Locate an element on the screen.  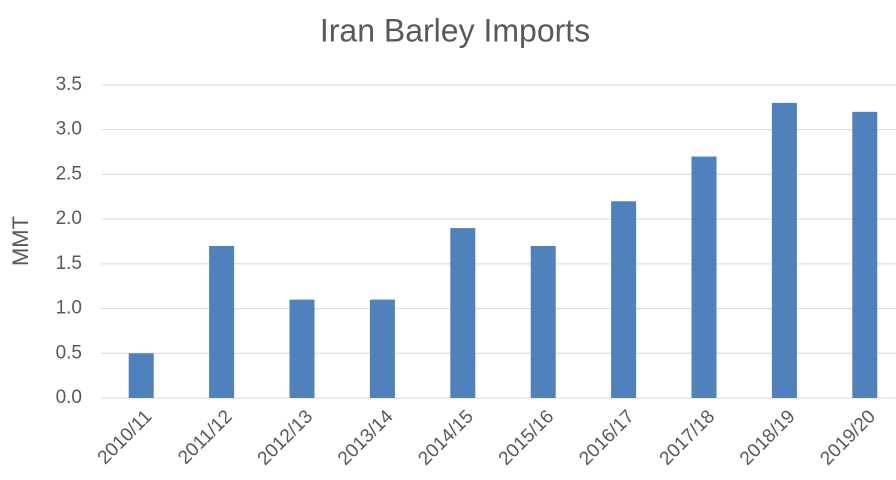
y-tick-label: 3.0 is located at coordinates (69, 129).